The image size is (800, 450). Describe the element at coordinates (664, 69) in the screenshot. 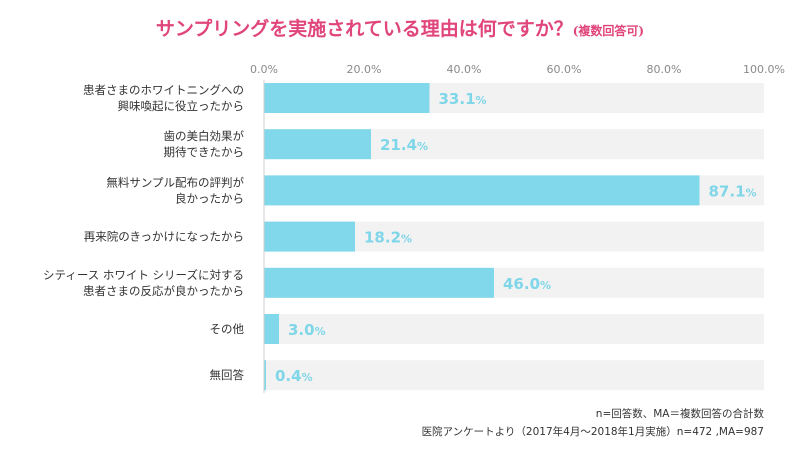

I see `x-tick-label: 80.0%` at that location.